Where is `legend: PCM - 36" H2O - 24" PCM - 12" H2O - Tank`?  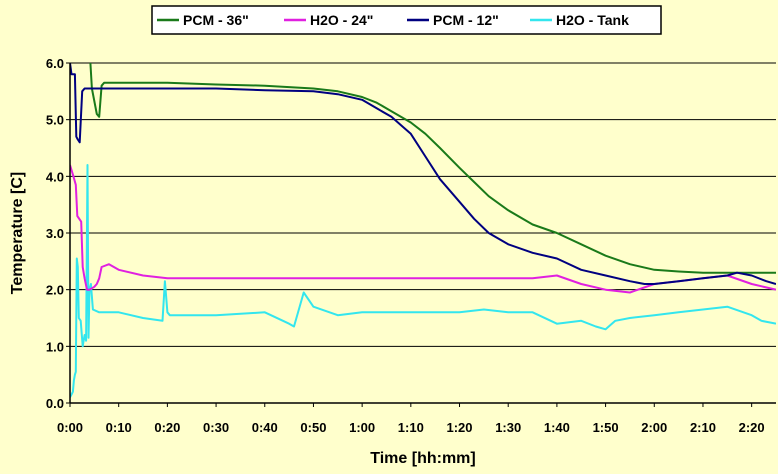 legend: PCM - 36" H2O - 24" PCM - 12" H2O - Tank is located at coordinates (406, 20).